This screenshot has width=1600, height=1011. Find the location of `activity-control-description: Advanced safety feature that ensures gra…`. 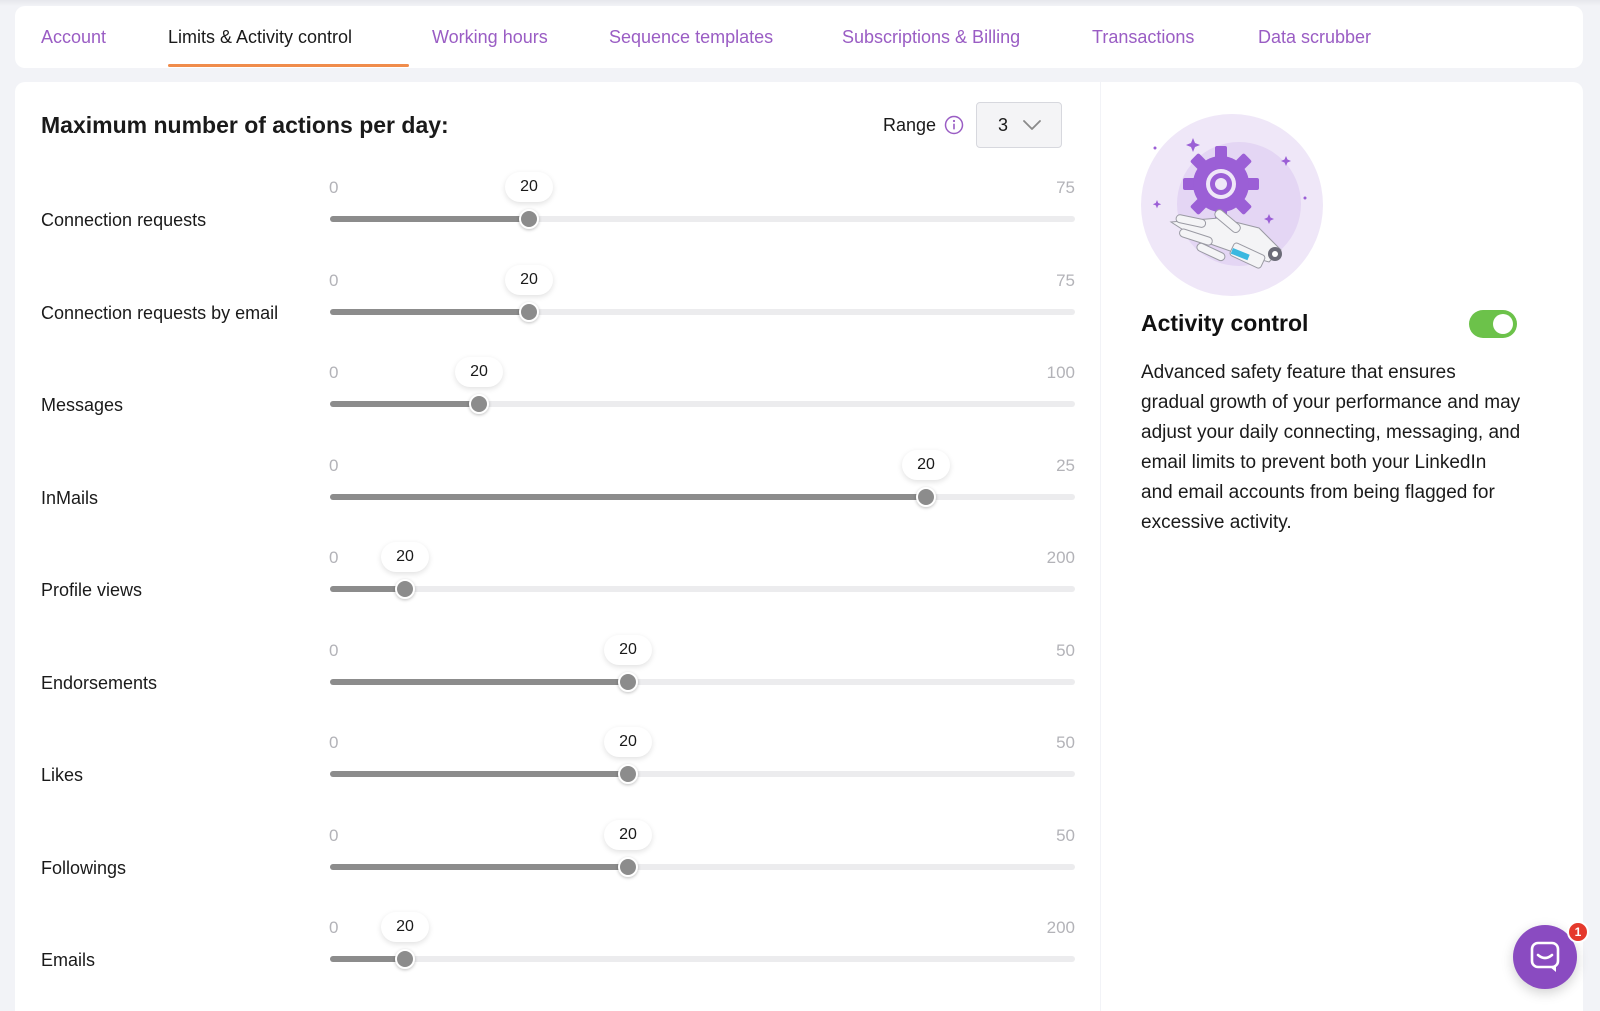

activity-control-description: Advanced safety feature that ensures gra… is located at coordinates (1331, 447).